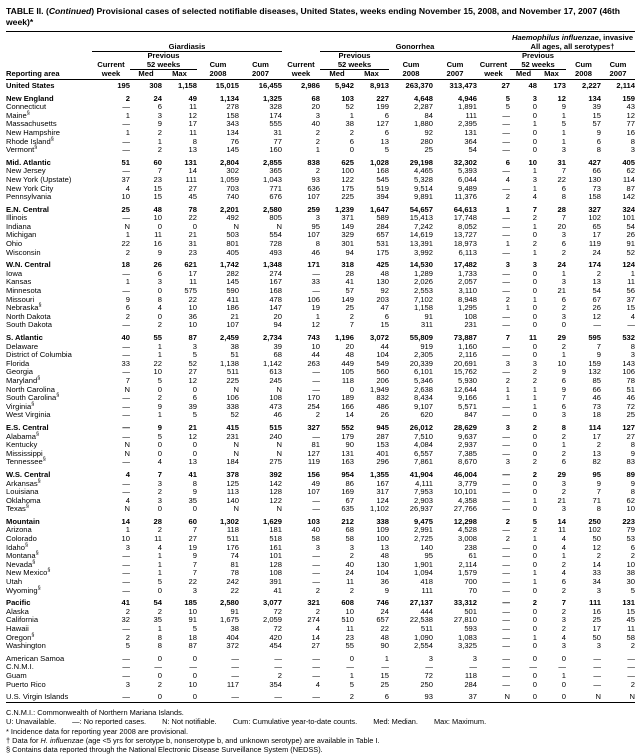 This screenshot has width=641, height=755. What do you see at coordinates (192, 197) in the screenshot?
I see `row-cell-2: 45` at bounding box center [192, 197].